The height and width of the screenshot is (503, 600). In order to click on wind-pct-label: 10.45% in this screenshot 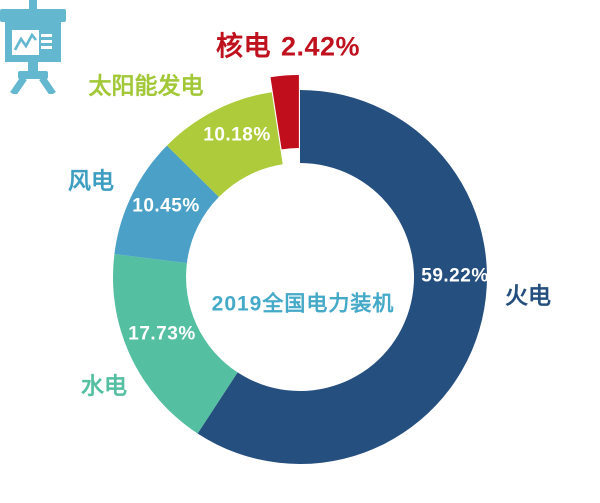, I will do `click(166, 206)`.